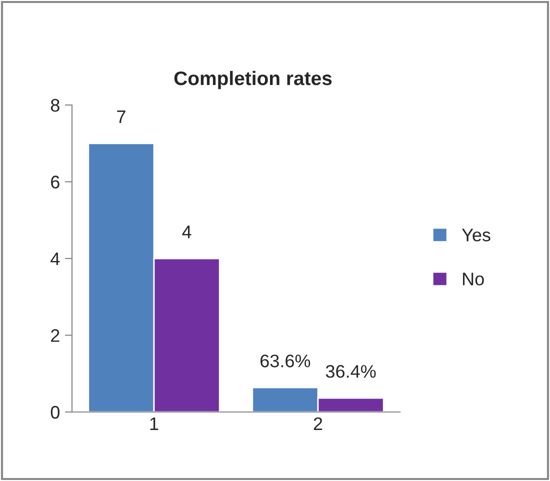  What do you see at coordinates (473, 279) in the screenshot?
I see `legend-label: No` at bounding box center [473, 279].